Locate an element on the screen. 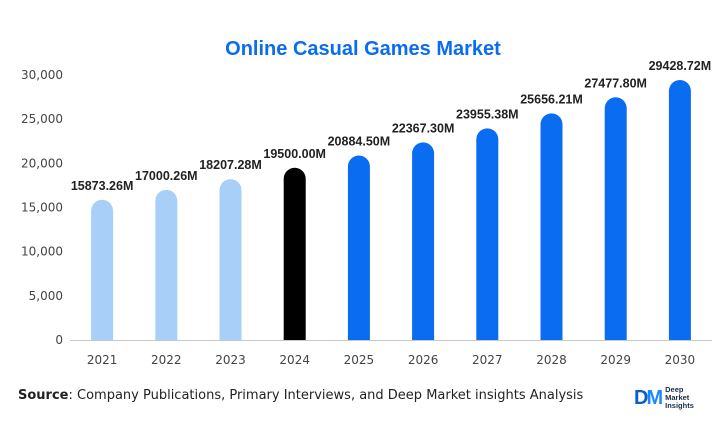 The height and width of the screenshot is (443, 726). data-label-2028: 25656.21M is located at coordinates (551, 99).